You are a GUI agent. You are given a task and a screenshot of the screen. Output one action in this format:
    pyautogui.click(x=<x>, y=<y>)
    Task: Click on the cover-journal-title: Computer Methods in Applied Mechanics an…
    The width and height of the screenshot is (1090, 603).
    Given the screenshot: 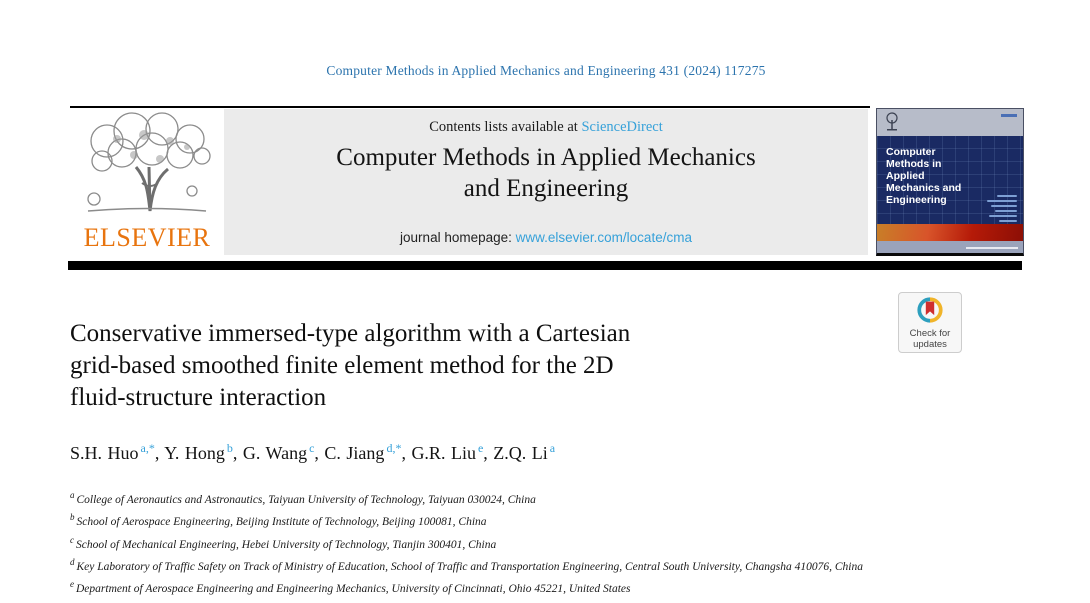 What is the action you would take?
    pyautogui.click(x=924, y=176)
    